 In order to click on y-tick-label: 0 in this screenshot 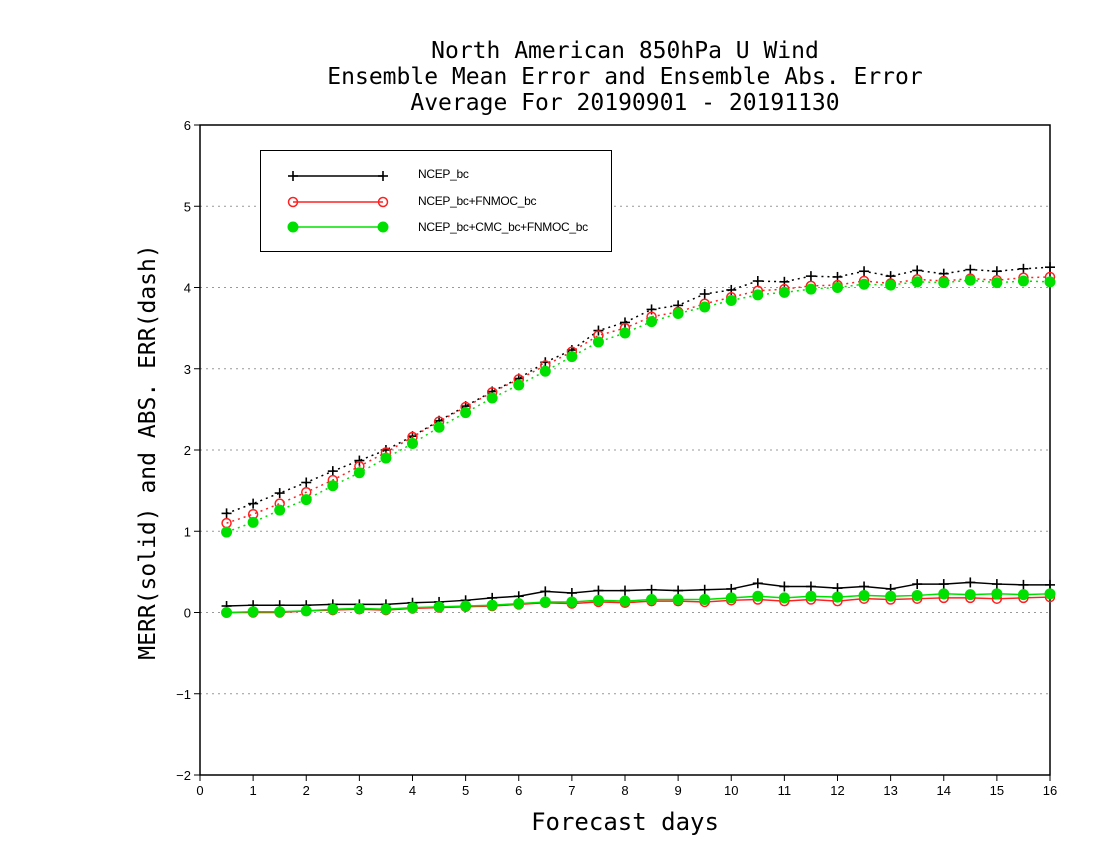, I will do `click(187, 613)`.